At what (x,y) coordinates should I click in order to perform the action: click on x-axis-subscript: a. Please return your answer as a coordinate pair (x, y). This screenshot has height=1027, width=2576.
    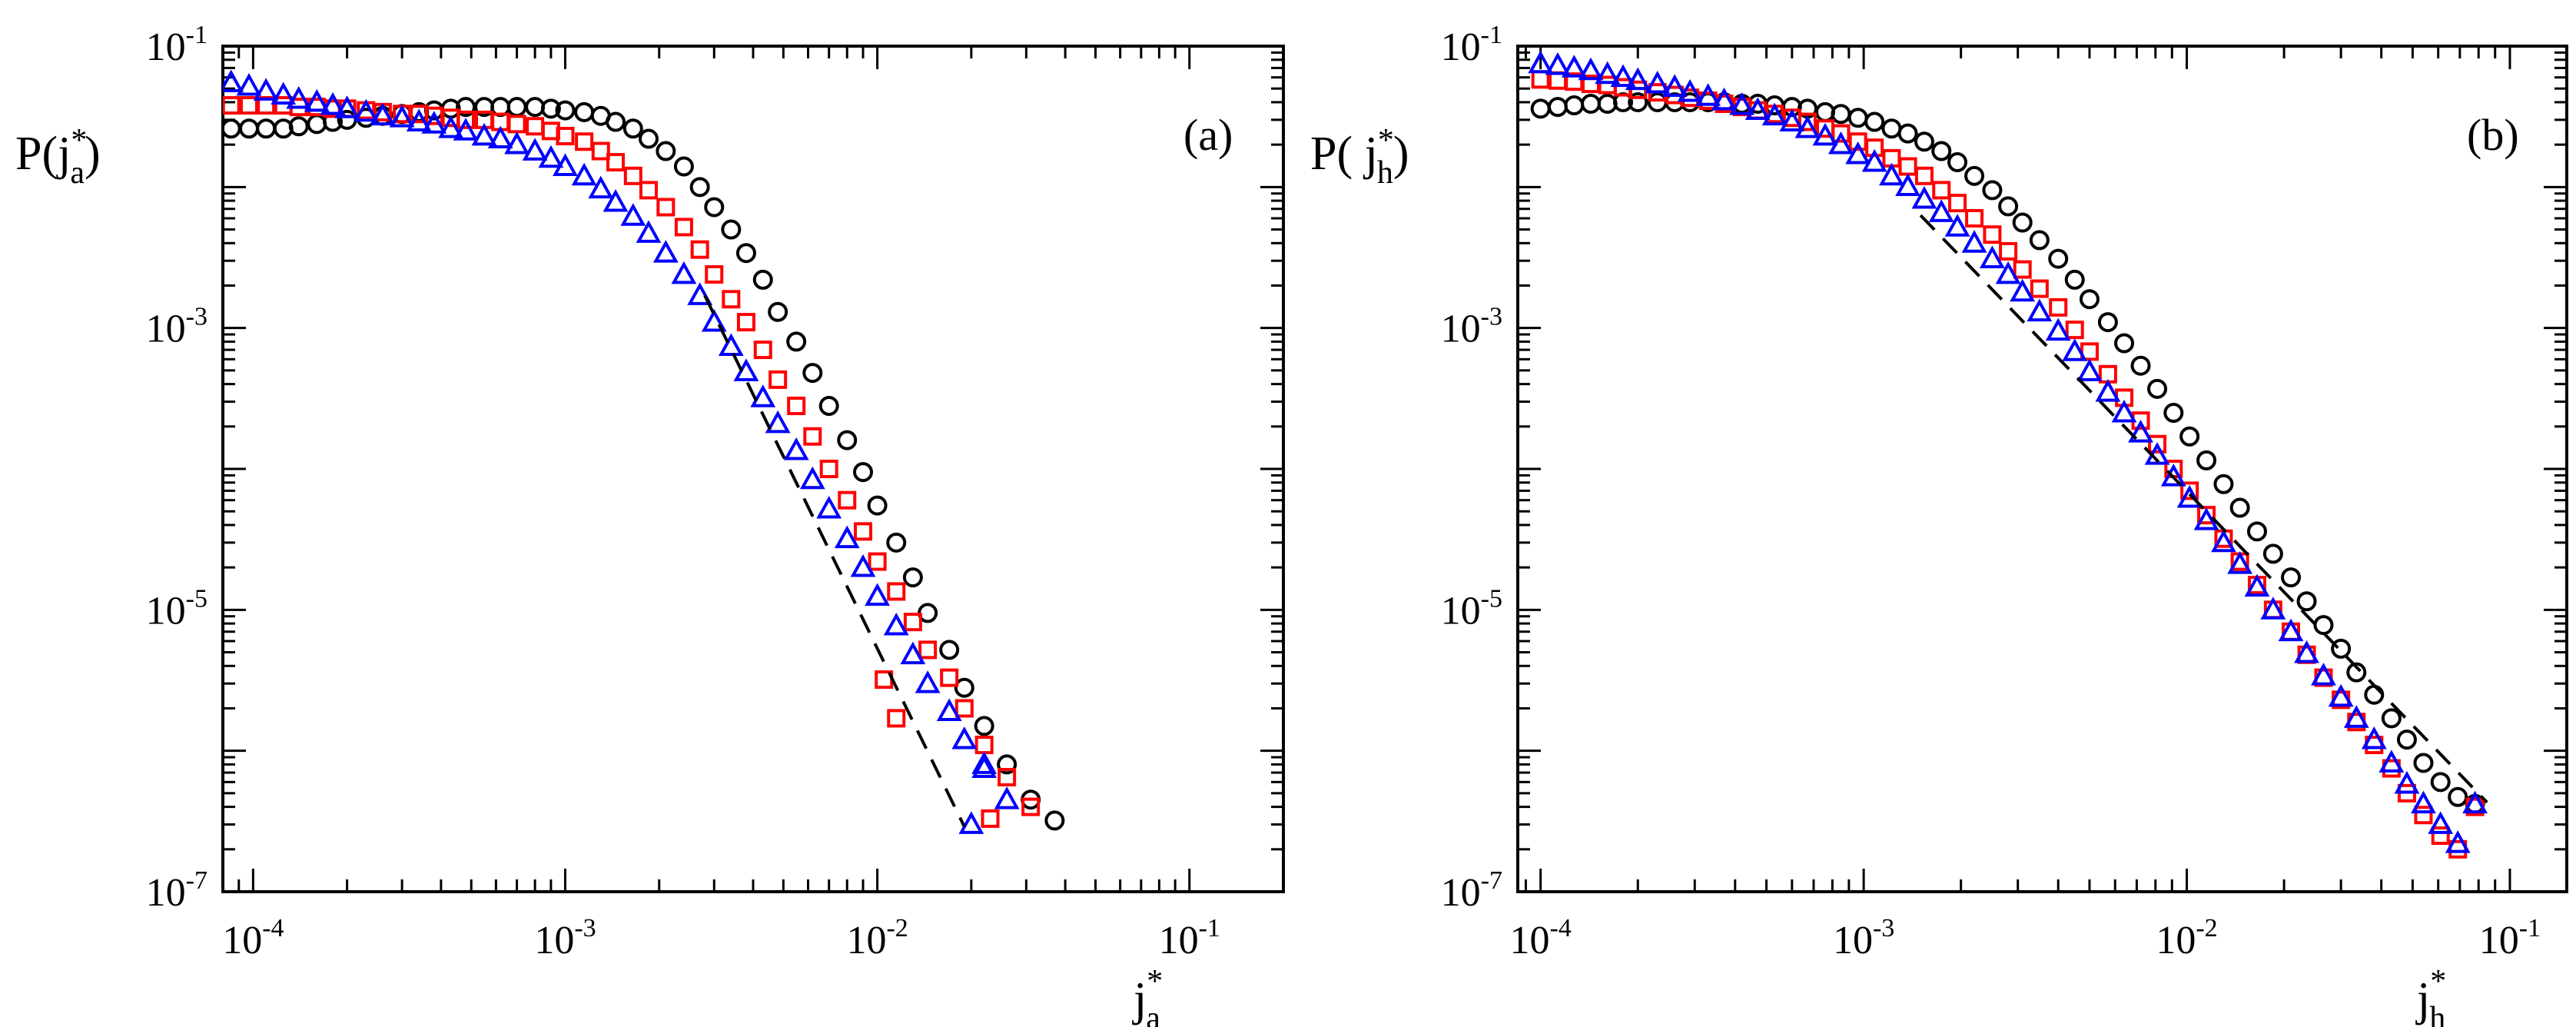
    Looking at the image, I should click on (1153, 1014).